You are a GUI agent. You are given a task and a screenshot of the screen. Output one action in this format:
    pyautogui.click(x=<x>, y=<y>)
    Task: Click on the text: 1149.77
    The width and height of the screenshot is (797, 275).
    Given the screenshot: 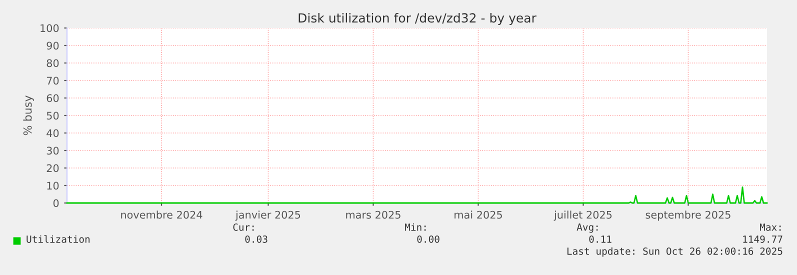 What is the action you would take?
    pyautogui.click(x=762, y=239)
    